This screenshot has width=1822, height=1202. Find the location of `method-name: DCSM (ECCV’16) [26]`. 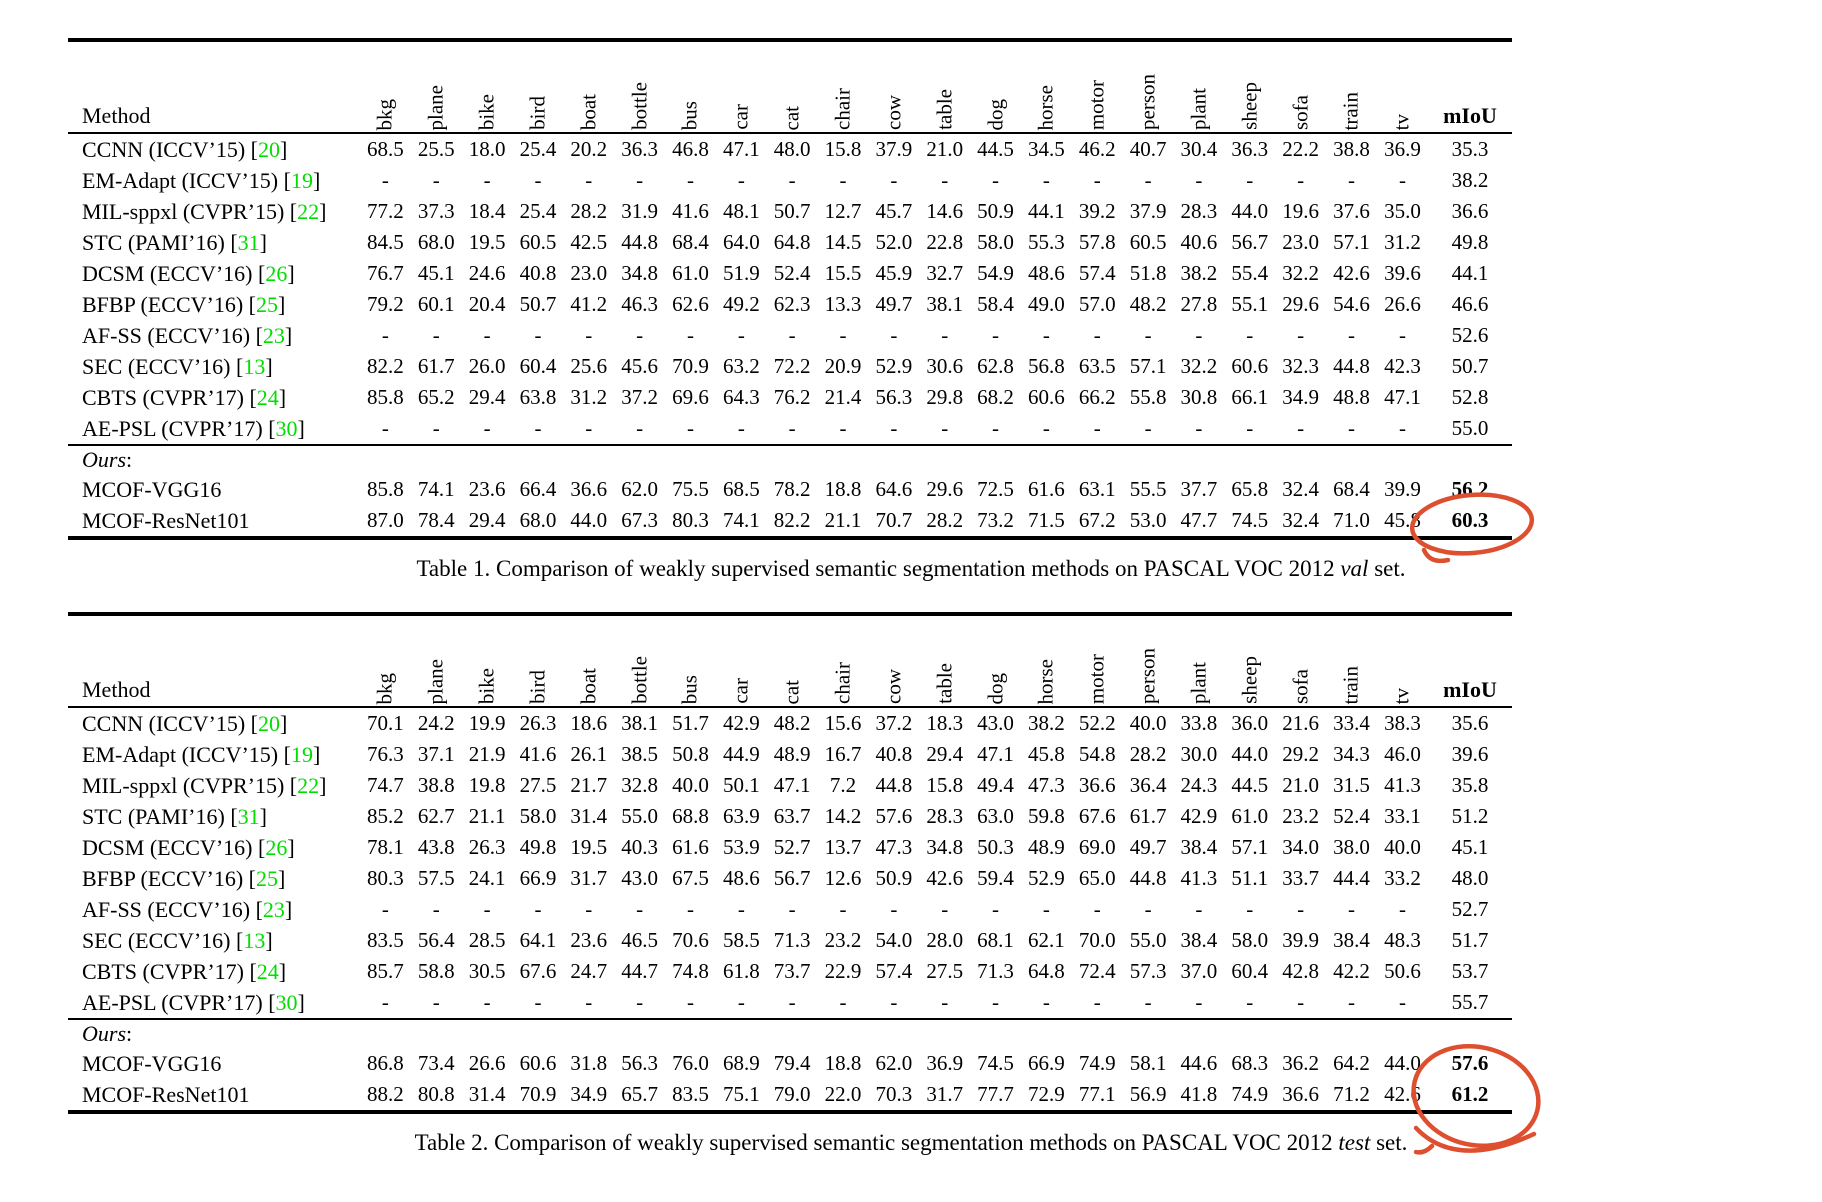

method-name: DCSM (ECCV’16) [26] is located at coordinates (188, 847).